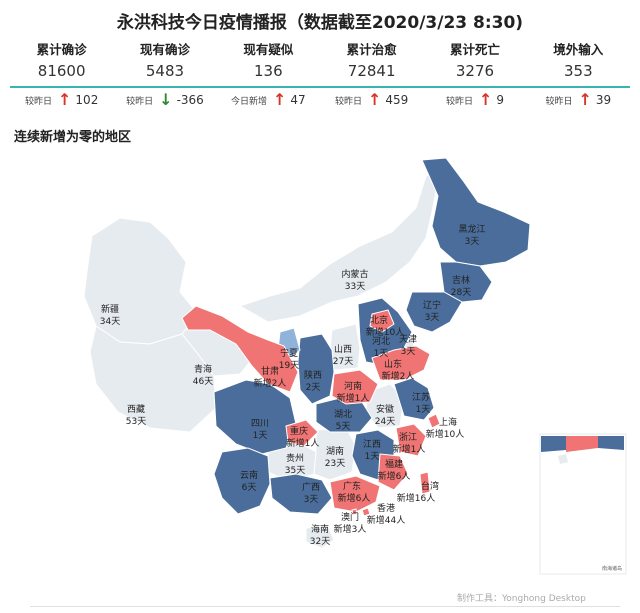 The width and height of the screenshot is (640, 613). What do you see at coordinates (353, 392) in the screenshot?
I see `label-henan: 河南新增1人` at bounding box center [353, 392].